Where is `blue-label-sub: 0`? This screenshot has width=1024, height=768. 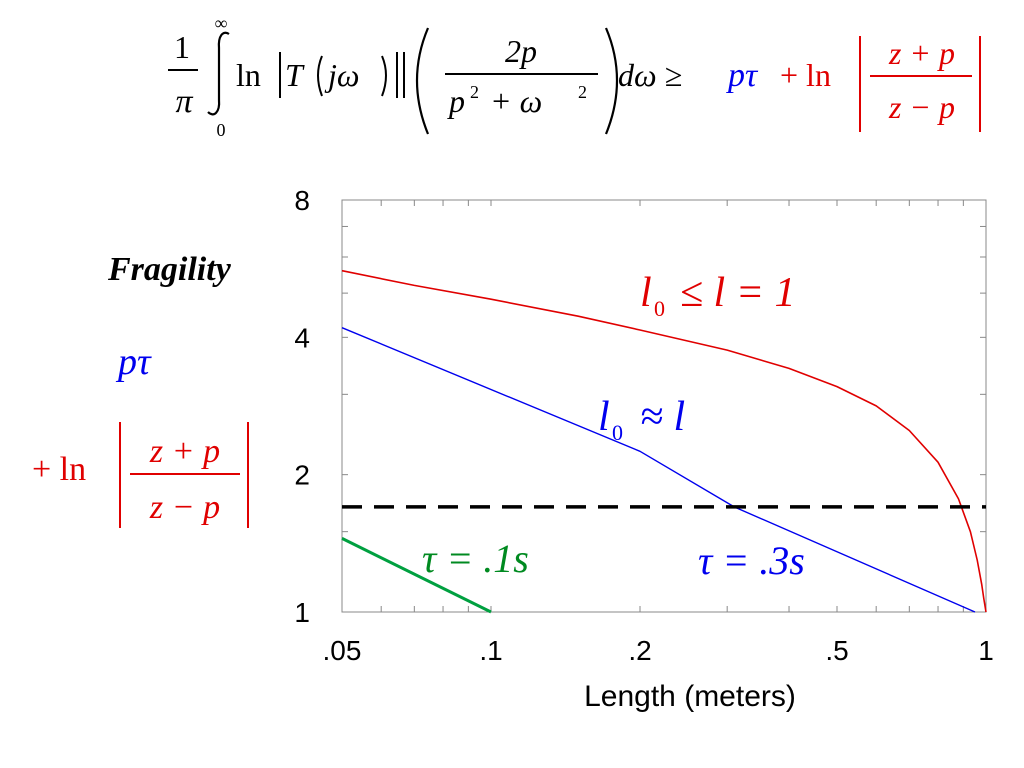 blue-label-sub: 0 is located at coordinates (617, 432).